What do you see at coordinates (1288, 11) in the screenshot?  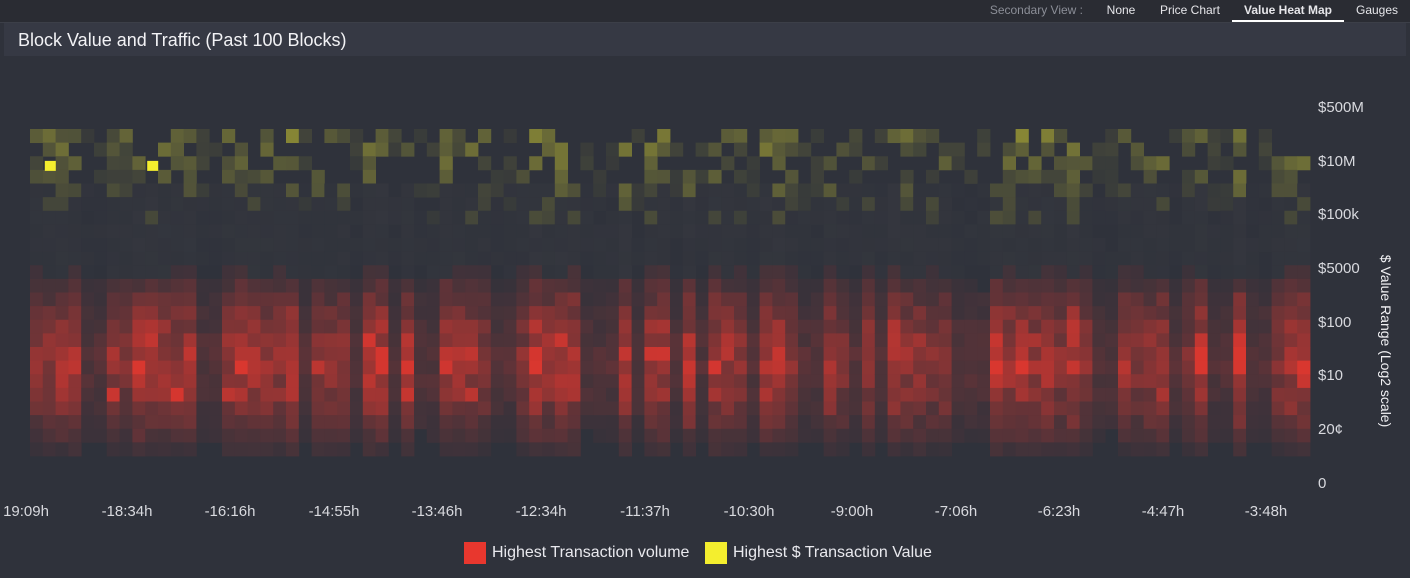 I see `tab-value-heat-map: Value Heat Map` at bounding box center [1288, 11].